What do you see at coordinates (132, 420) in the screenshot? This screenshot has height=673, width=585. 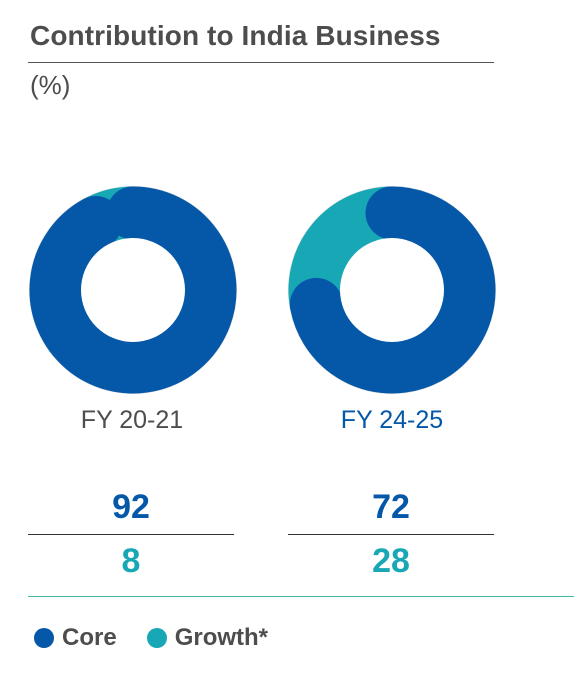 I see `period-label-fy20-21: FY 20-21` at bounding box center [132, 420].